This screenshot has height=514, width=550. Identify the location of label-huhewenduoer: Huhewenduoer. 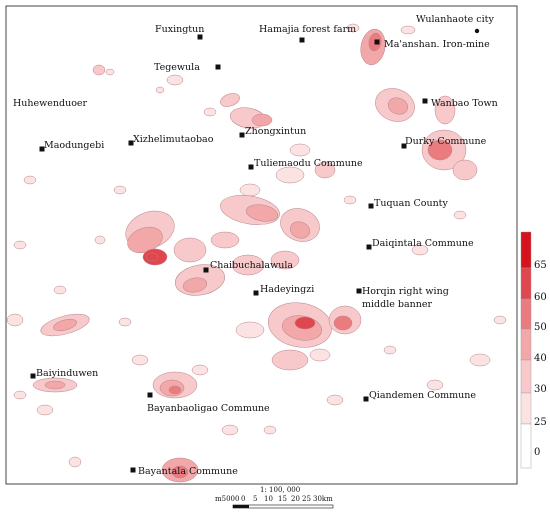
(50, 103).